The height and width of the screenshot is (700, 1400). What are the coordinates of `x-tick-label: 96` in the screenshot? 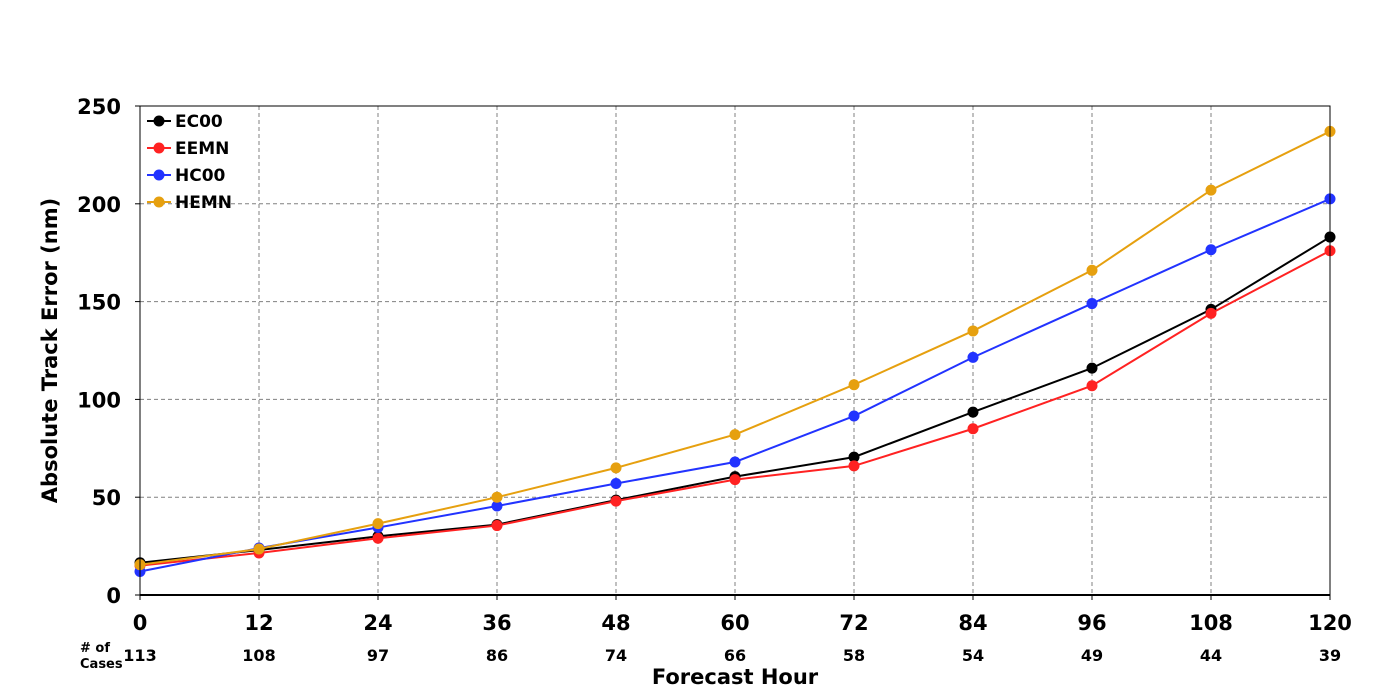 It's located at (1091, 623).